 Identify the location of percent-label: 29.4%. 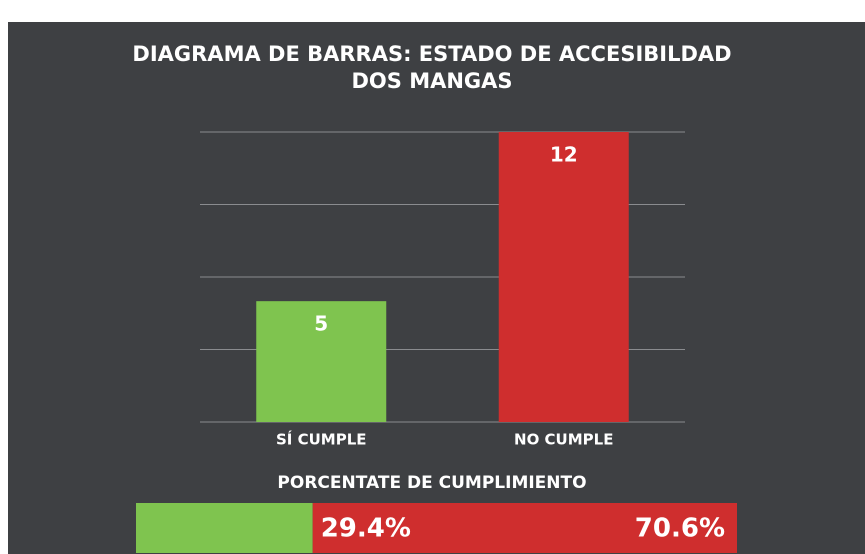
(366, 529).